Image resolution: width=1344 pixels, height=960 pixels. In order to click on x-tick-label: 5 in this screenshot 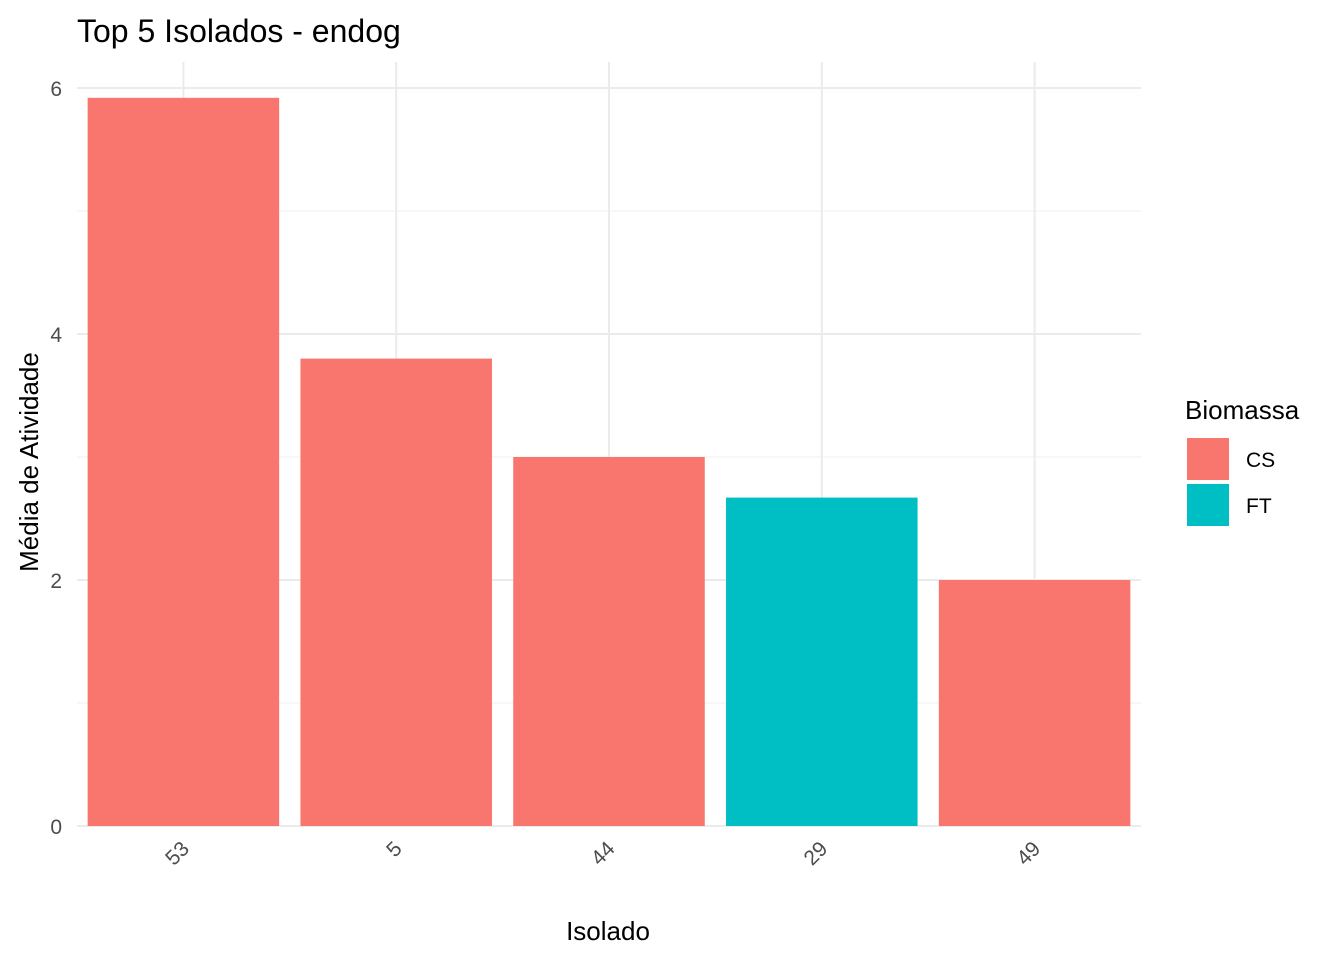, I will do `click(394, 849)`.